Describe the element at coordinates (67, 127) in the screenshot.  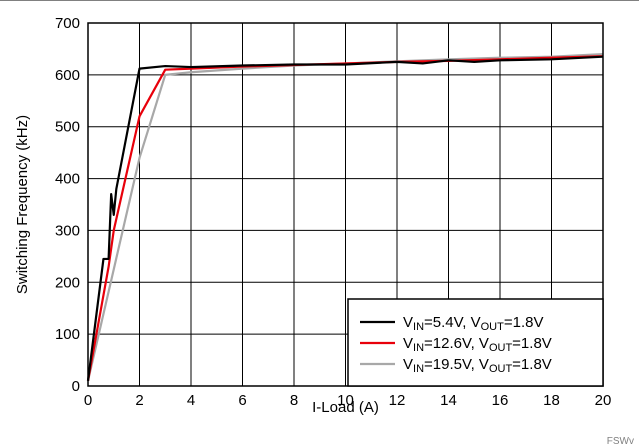
I see `y-tick-label: 500` at that location.